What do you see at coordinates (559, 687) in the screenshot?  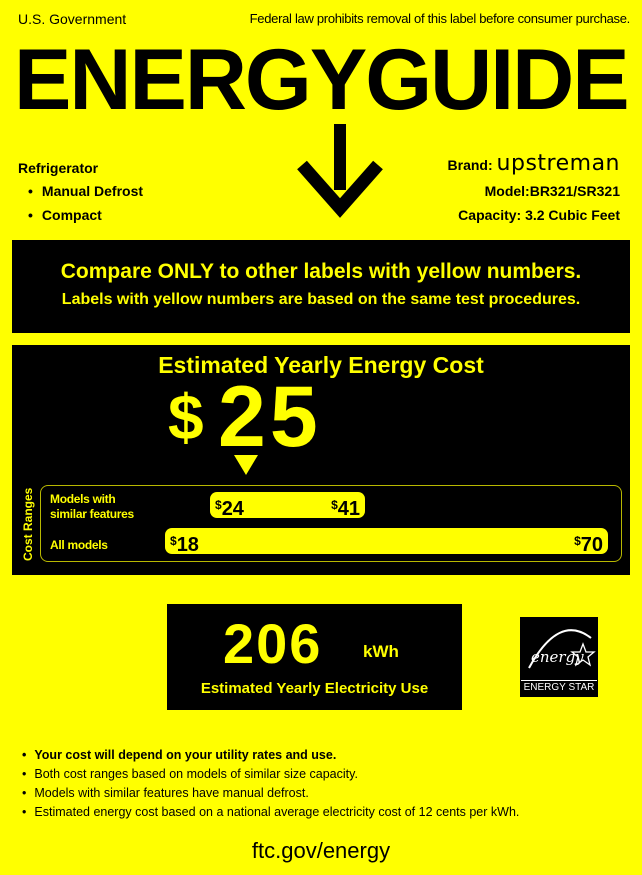 I see `energy-star-label: ENERGY STAR` at bounding box center [559, 687].